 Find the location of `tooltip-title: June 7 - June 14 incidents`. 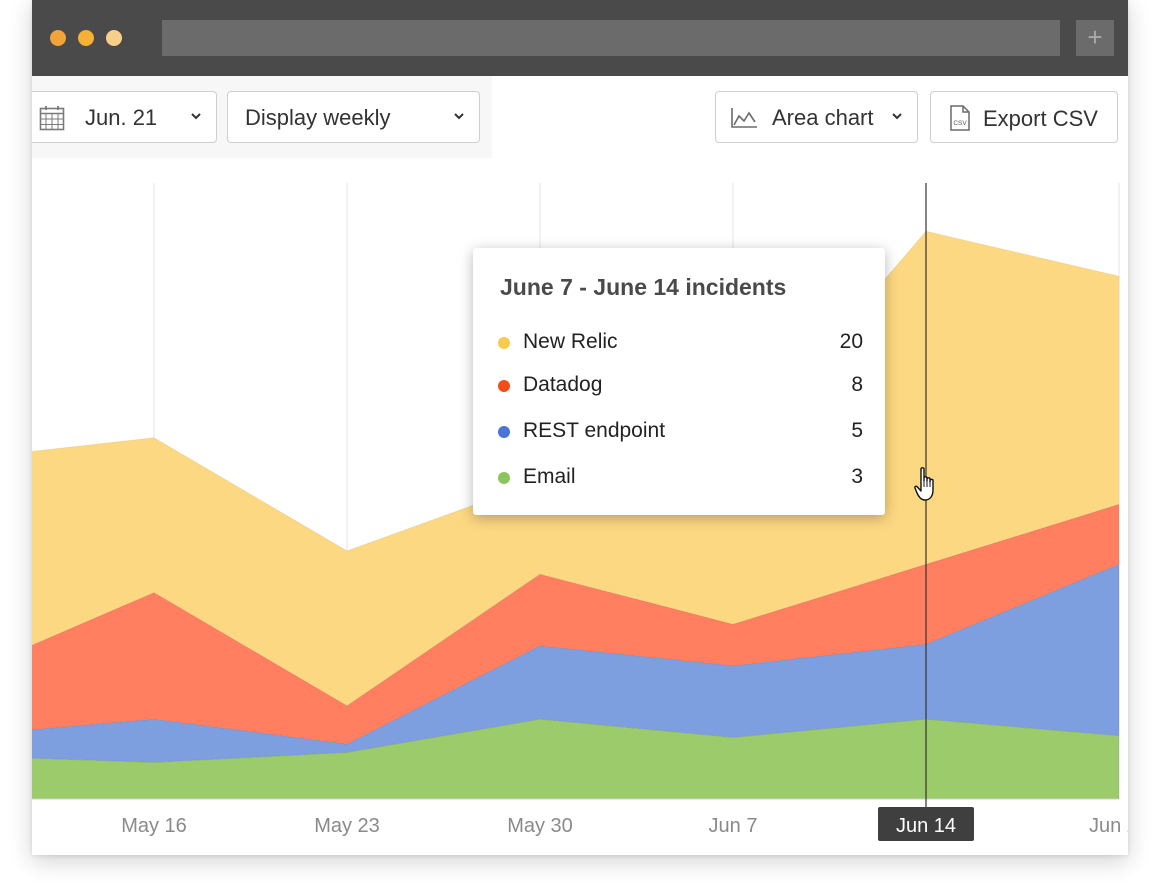

tooltip-title: June 7 - June 14 incidents is located at coordinates (643, 287).